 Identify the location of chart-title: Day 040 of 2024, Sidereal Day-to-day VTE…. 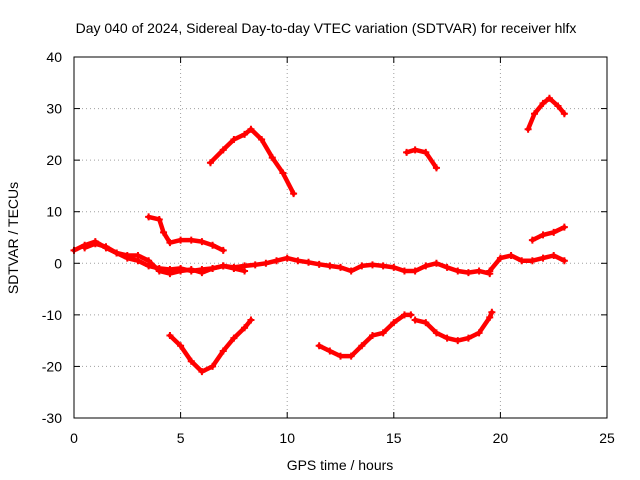
(326, 28).